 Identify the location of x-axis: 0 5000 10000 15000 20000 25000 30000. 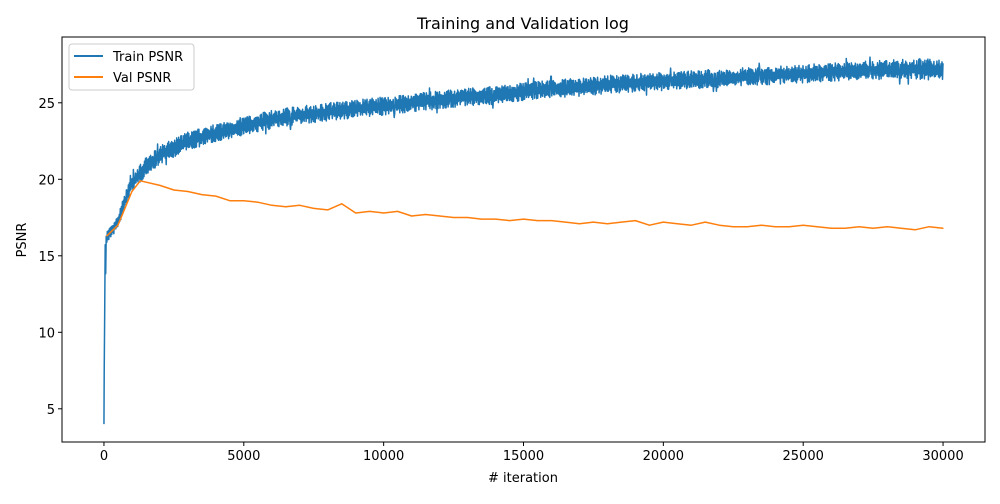
(532, 453).